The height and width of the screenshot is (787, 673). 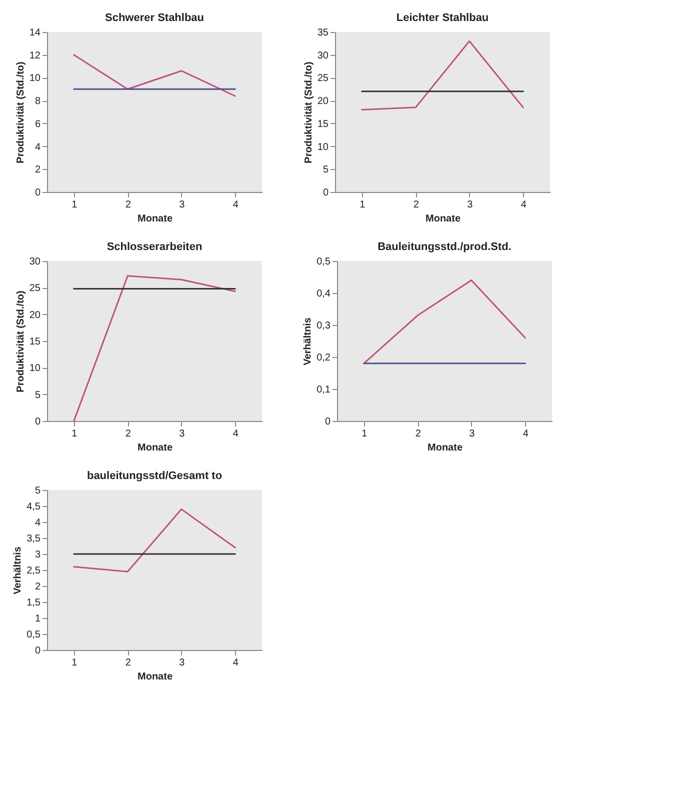 What do you see at coordinates (323, 326) in the screenshot?
I see `y-tick-label: 0,3` at bounding box center [323, 326].